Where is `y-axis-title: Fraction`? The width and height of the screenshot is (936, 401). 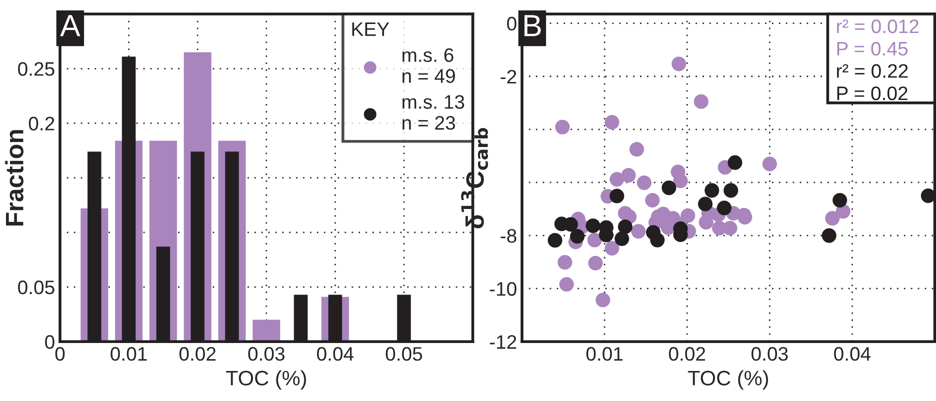 y-axis-title: Fraction is located at coordinates (14, 178).